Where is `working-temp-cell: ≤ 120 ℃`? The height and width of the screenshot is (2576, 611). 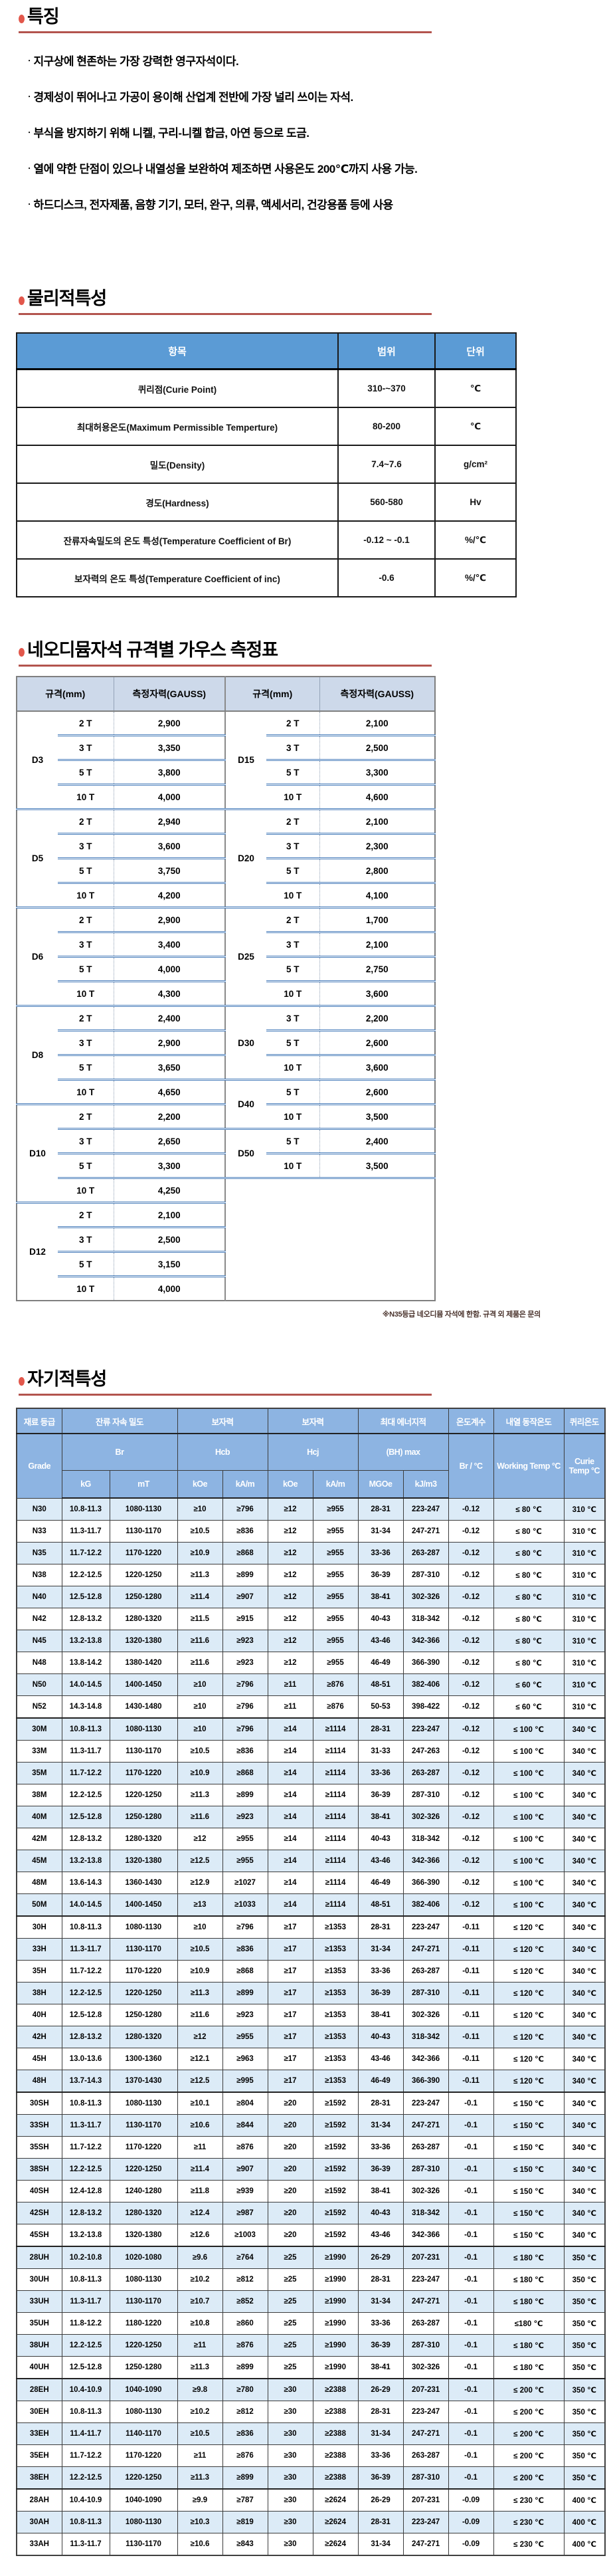 working-temp-cell: ≤ 120 ℃ is located at coordinates (529, 1971).